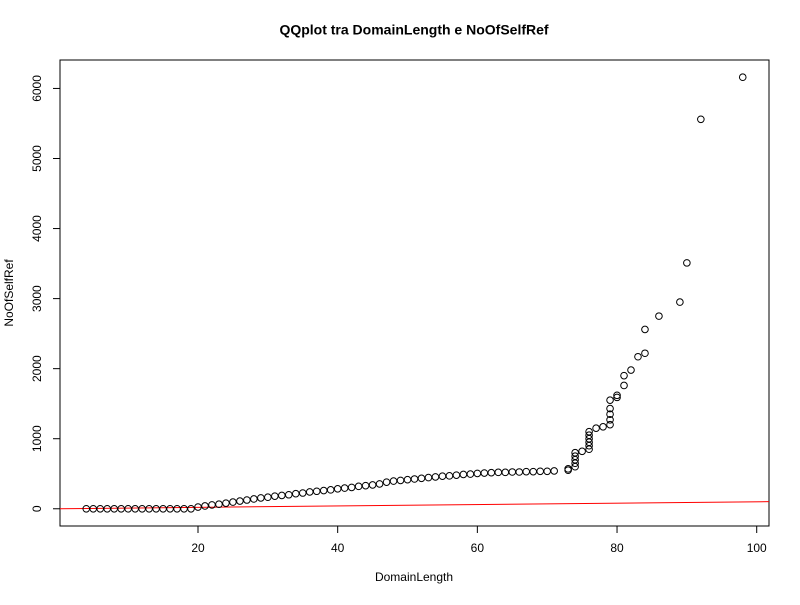 The height and width of the screenshot is (605, 800). What do you see at coordinates (478, 548) in the screenshot?
I see `x-tick-label: 60` at bounding box center [478, 548].